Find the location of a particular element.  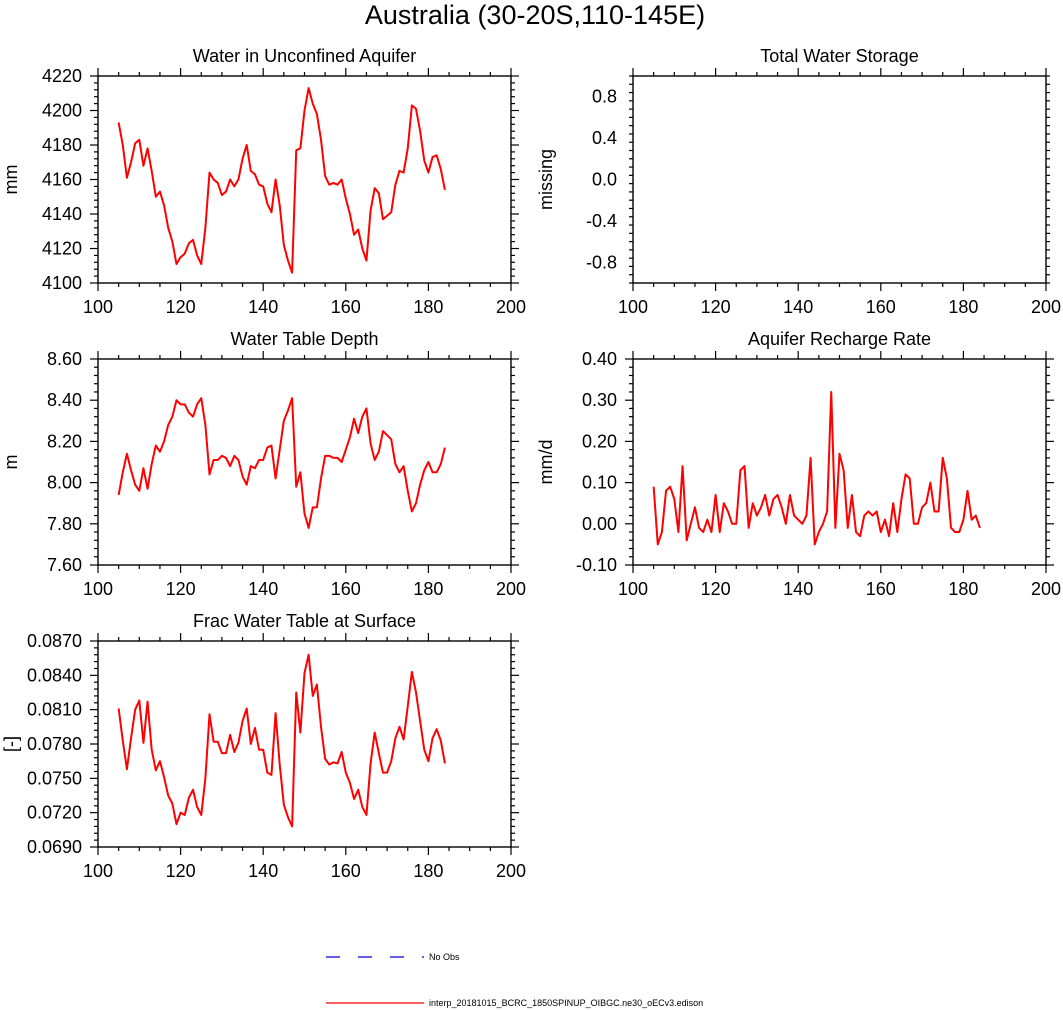

y-tick-label: -0.10 is located at coordinates (596, 565).